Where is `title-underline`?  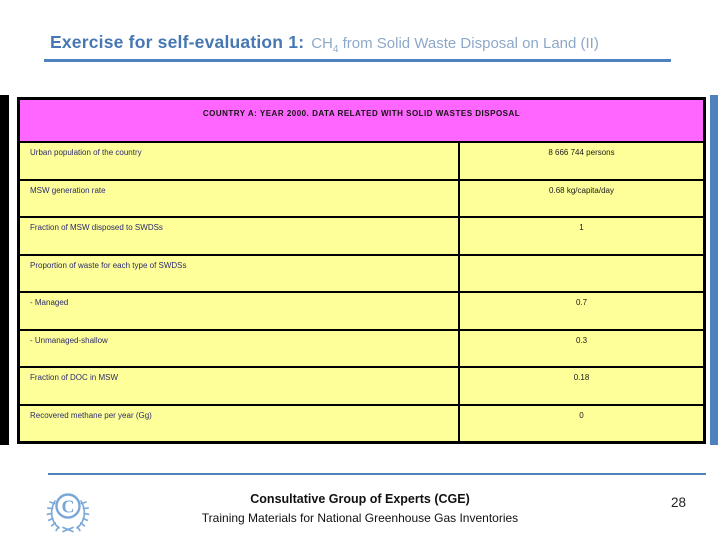
title-underline is located at coordinates (357, 60).